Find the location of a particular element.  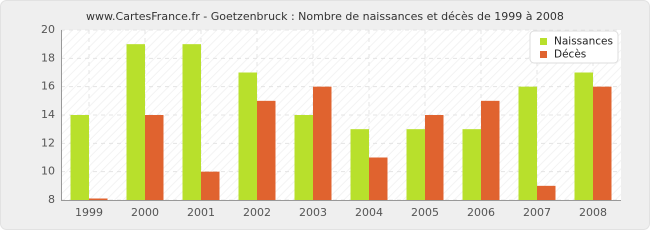

x-tick-label: 2008 is located at coordinates (593, 212).